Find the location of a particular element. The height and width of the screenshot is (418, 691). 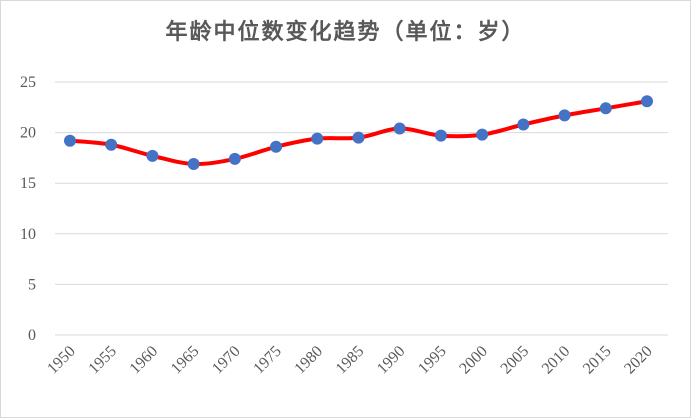

x-tick-label: 1985 is located at coordinates (350, 360).